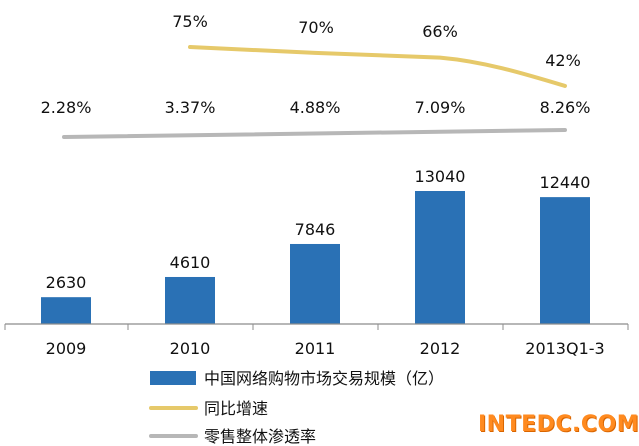 The image size is (639, 446). Describe the element at coordinates (565, 182) in the screenshot. I see `bar-value-label: 12440` at that location.